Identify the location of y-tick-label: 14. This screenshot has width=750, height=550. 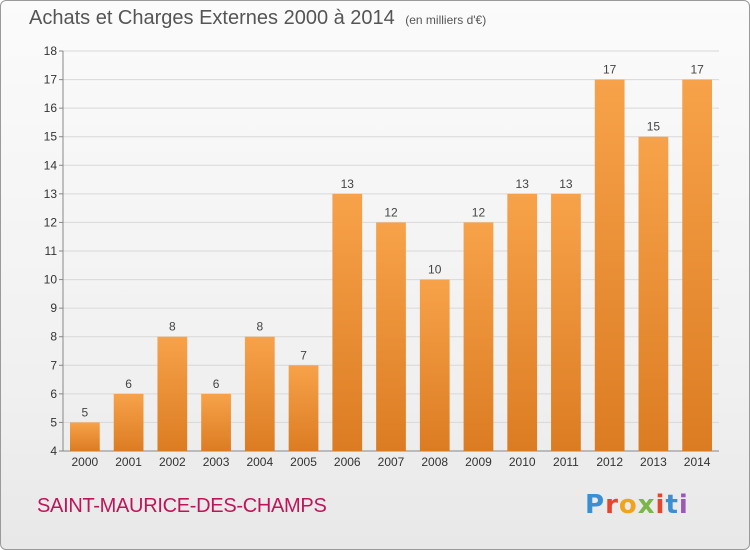
(51, 165).